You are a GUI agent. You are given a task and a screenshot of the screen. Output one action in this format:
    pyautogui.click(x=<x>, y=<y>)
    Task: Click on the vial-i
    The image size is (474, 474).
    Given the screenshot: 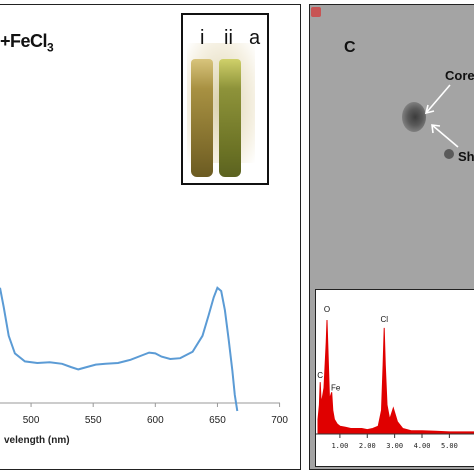 What is the action you would take?
    pyautogui.click(x=202, y=118)
    